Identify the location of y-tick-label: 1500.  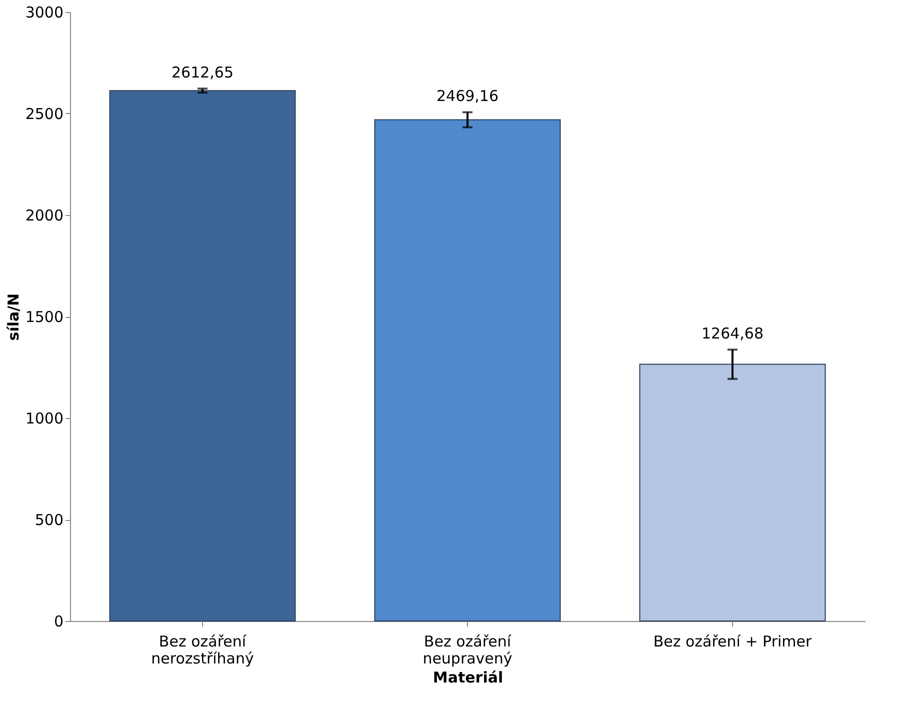
(44, 317).